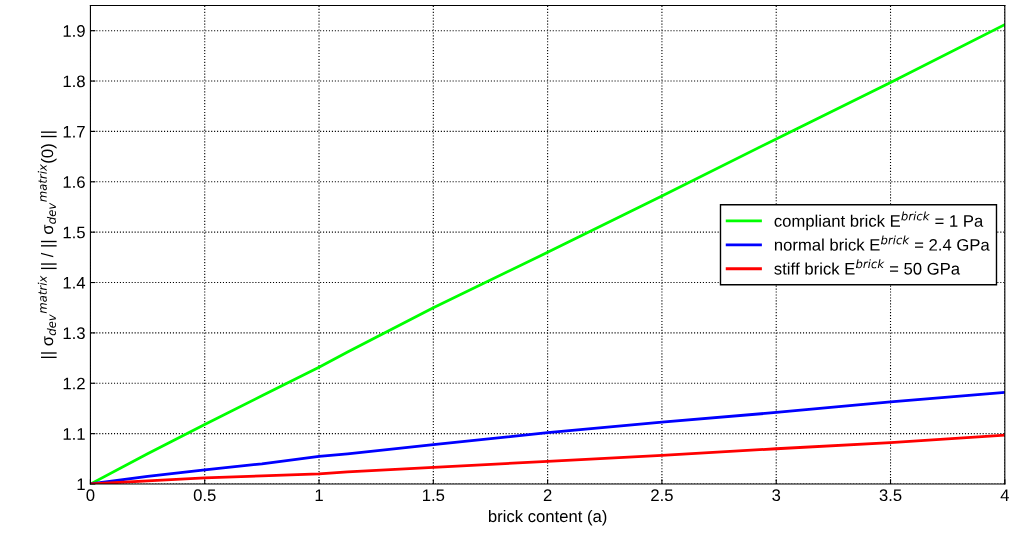 This screenshot has height=550, width=1016. What do you see at coordinates (90, 495) in the screenshot?
I see `x-tick-label: 0` at bounding box center [90, 495].